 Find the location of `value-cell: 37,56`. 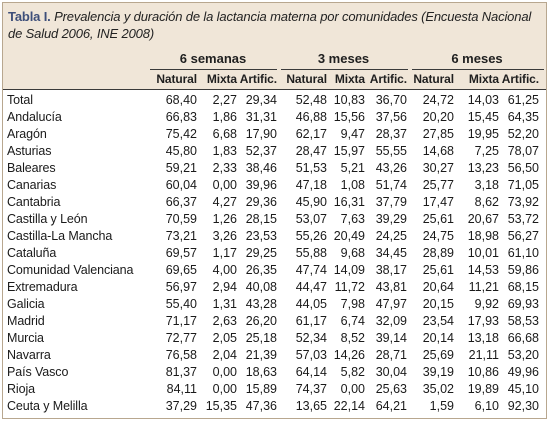

value-cell: 37,56 is located at coordinates (391, 117).